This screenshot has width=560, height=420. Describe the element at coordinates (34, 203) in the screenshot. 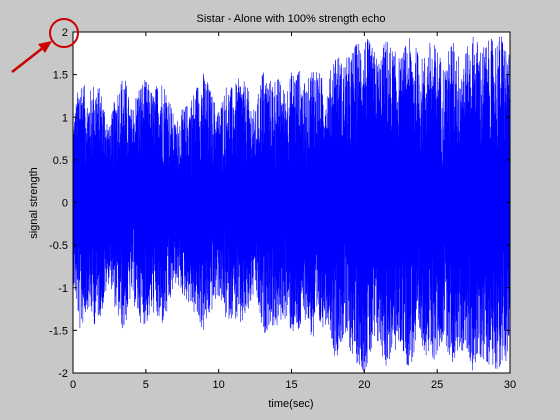

I see `y-axis-label: signal strength` at that location.